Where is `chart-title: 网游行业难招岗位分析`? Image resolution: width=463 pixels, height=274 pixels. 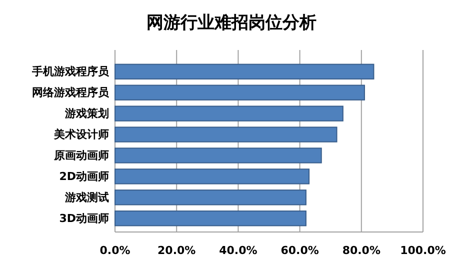
chart-title: 网游行业难招岗位分析 is located at coordinates (231, 23).